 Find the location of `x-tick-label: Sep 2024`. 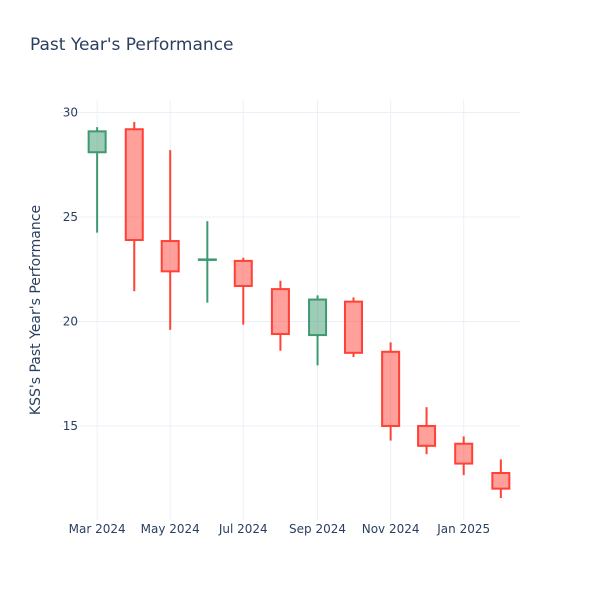

x-tick-label: Sep 2024 is located at coordinates (317, 529).